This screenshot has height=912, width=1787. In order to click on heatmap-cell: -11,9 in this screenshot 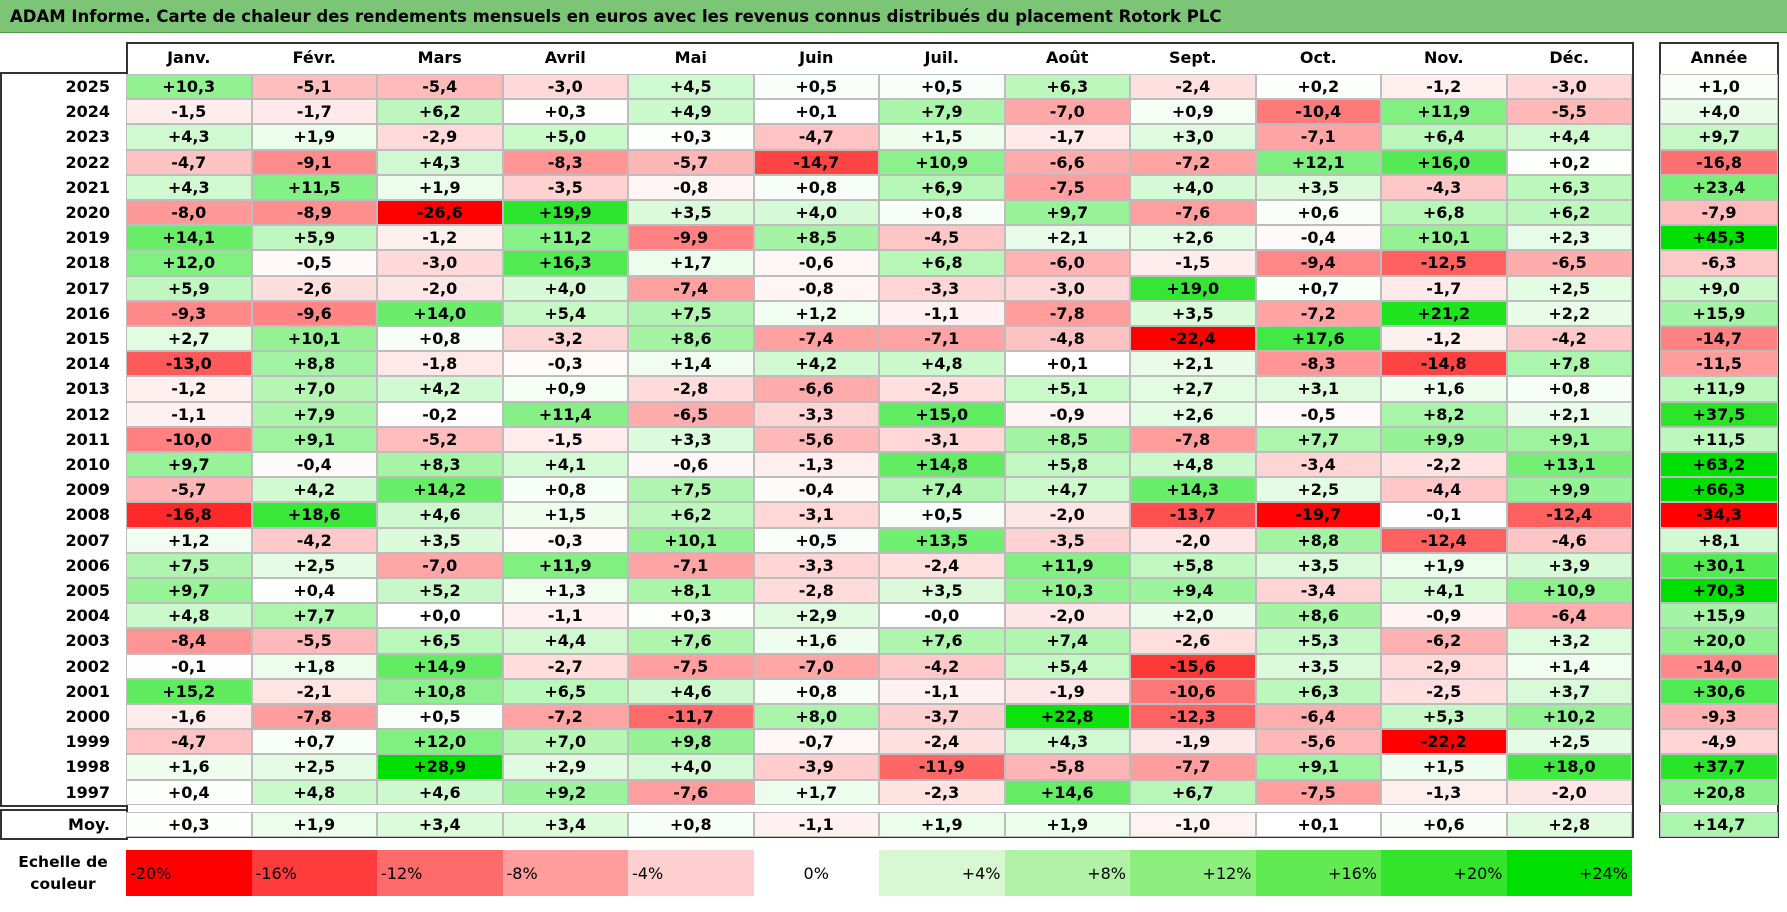, I will do `click(942, 767)`.